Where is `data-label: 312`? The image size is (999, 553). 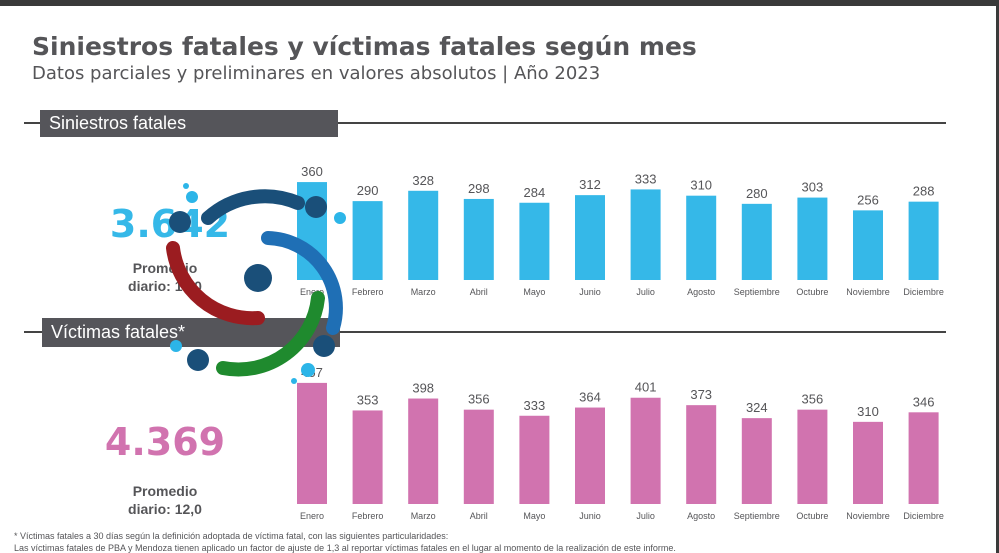 data-label: 312 is located at coordinates (590, 184).